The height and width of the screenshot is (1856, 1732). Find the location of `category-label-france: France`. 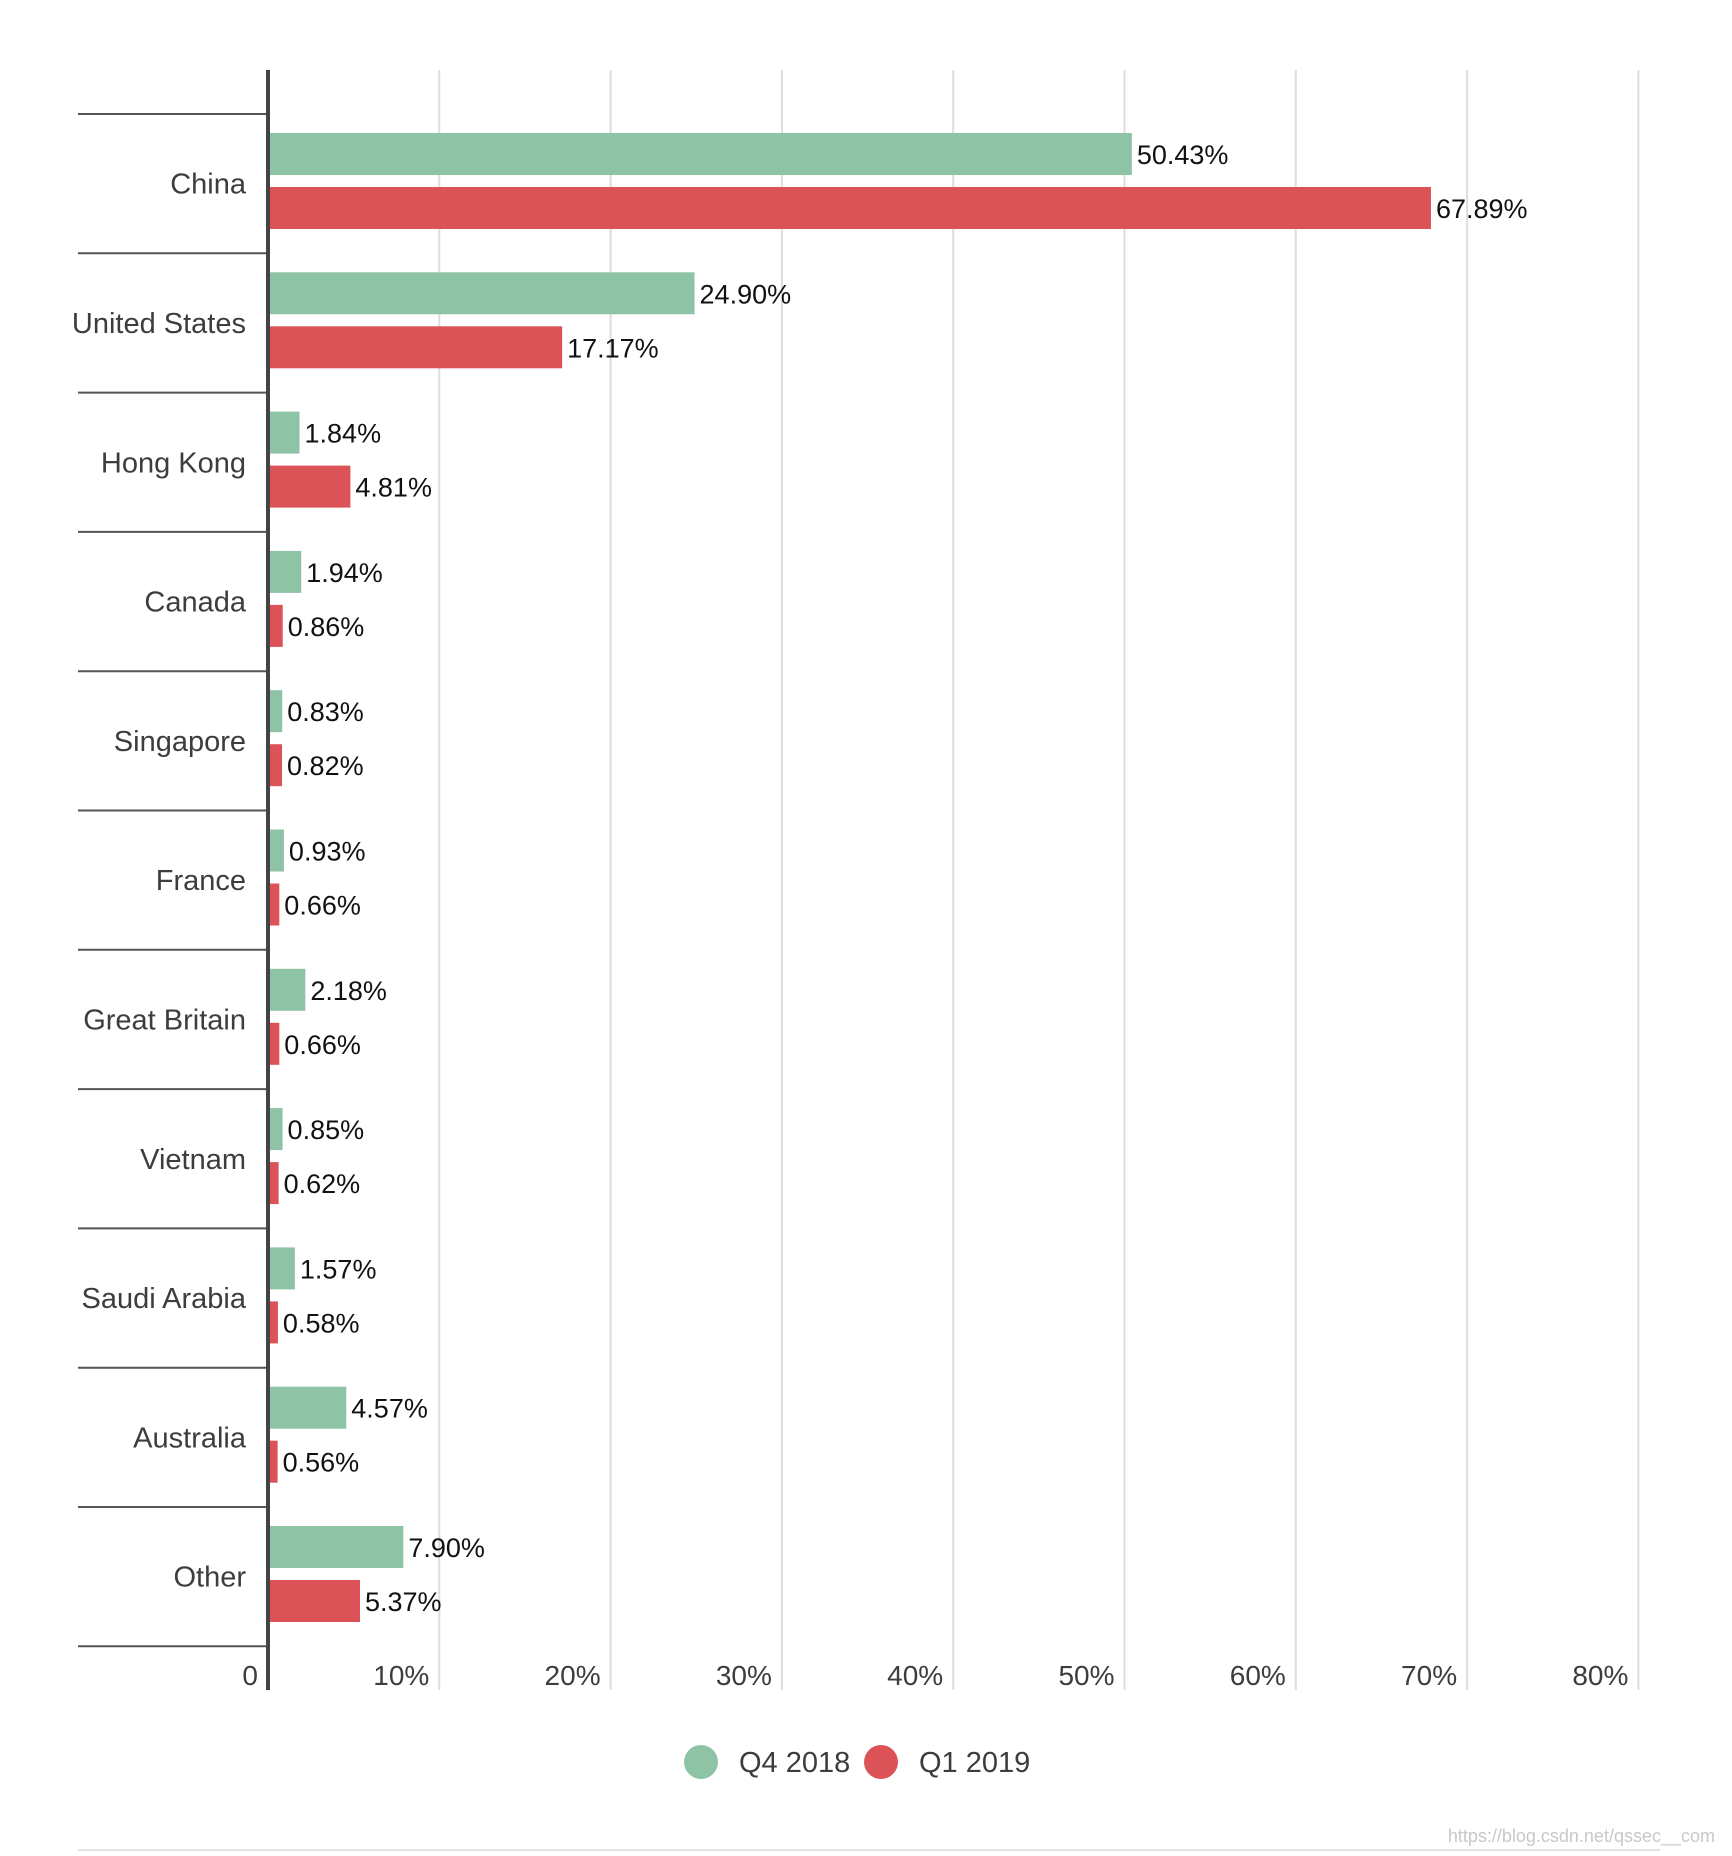

category-label-france: France is located at coordinates (201, 881).